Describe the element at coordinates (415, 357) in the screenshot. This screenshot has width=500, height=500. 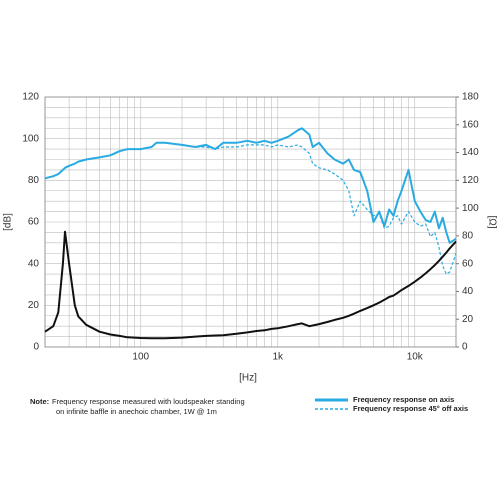
I see `x-tick-label: 10k` at that location.